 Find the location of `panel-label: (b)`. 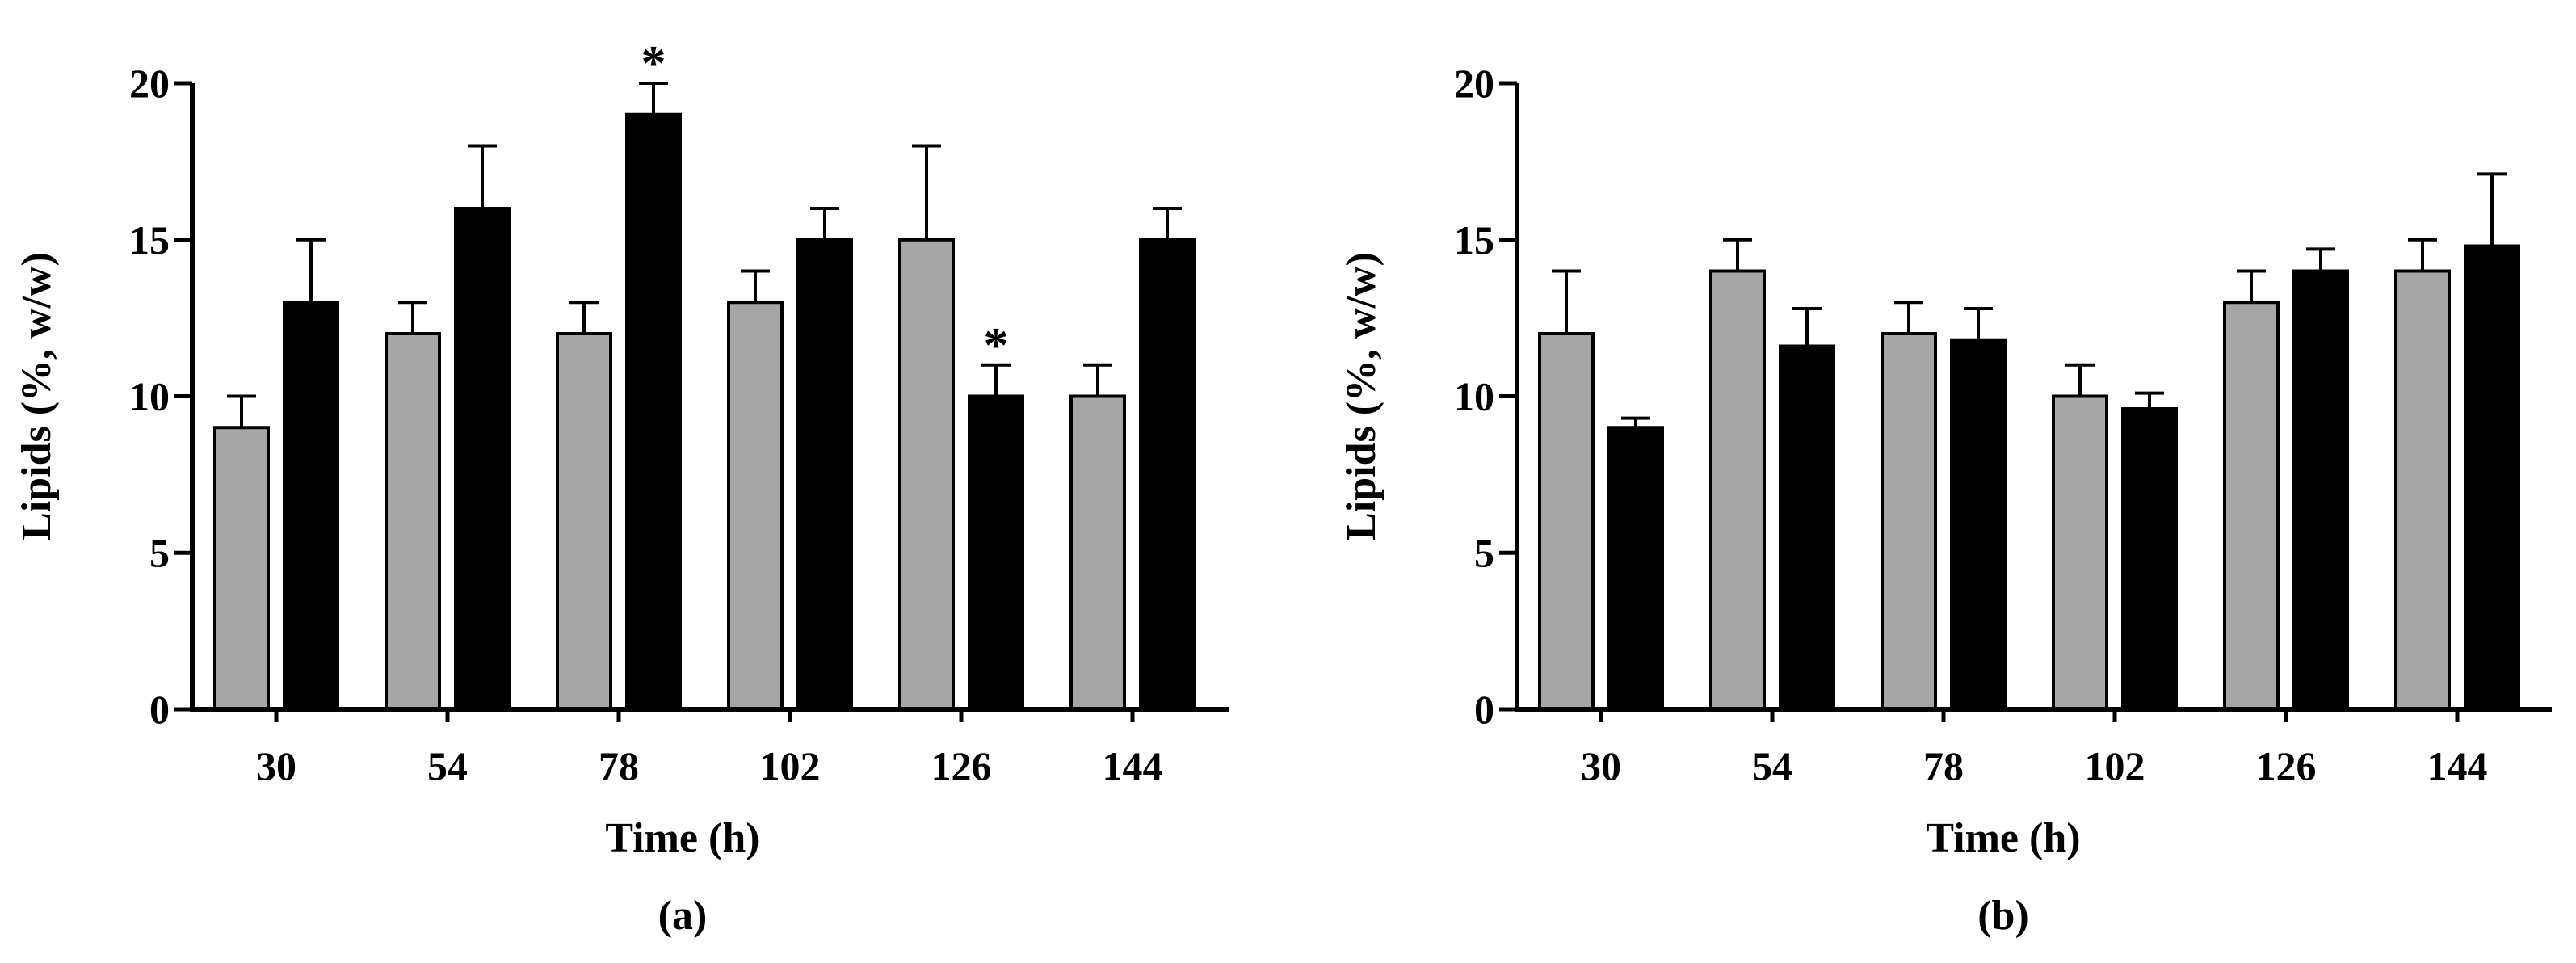

panel-label: (b) is located at coordinates (2003, 916).